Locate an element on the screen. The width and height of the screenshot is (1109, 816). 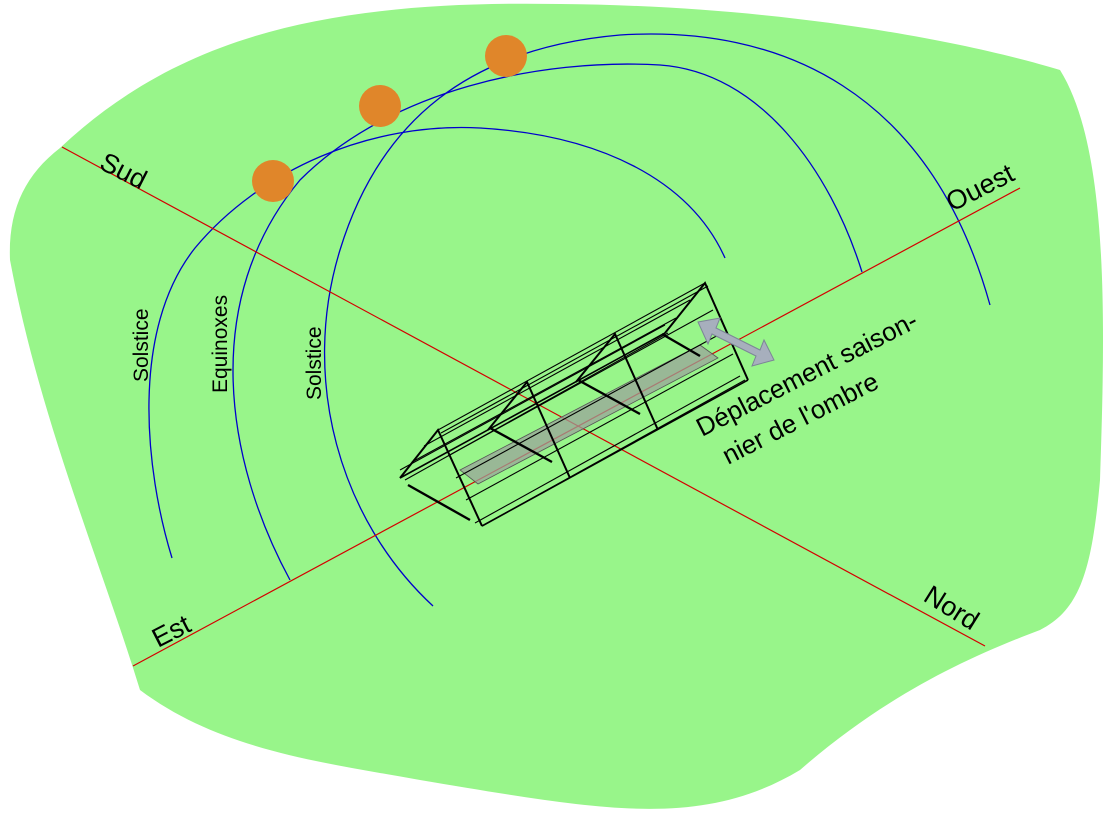
greenhouse-frame-icon is located at coordinates (574, 404).